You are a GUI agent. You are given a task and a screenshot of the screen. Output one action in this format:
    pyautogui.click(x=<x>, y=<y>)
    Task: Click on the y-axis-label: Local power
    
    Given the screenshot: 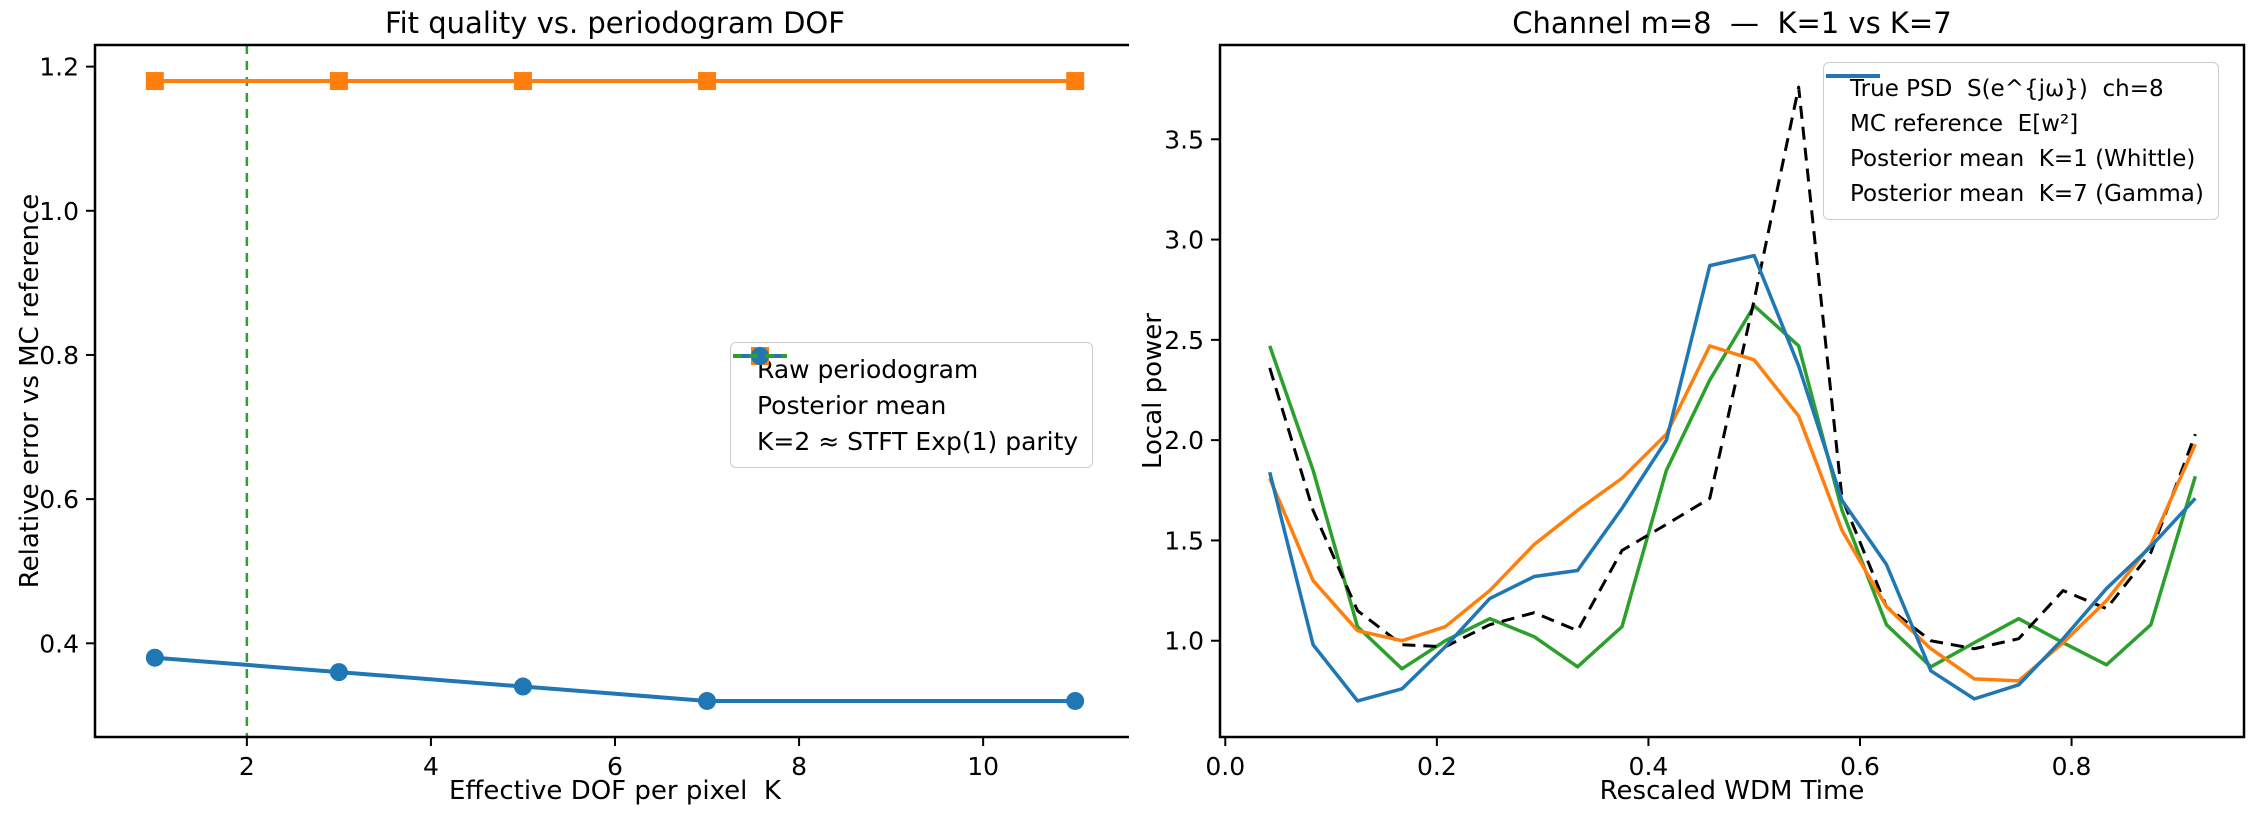 What is the action you would take?
    pyautogui.click(x=1153, y=391)
    